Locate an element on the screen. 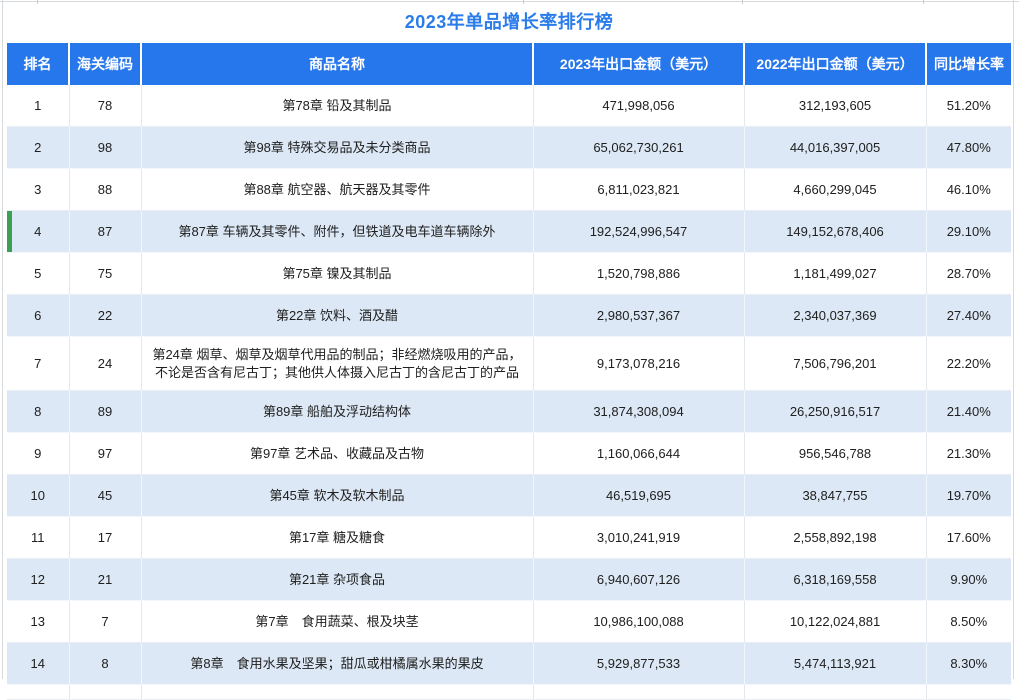 The image size is (1019, 700). cell-product-name: 第7章 食用蔬菜、根及块茎 is located at coordinates (337, 621).